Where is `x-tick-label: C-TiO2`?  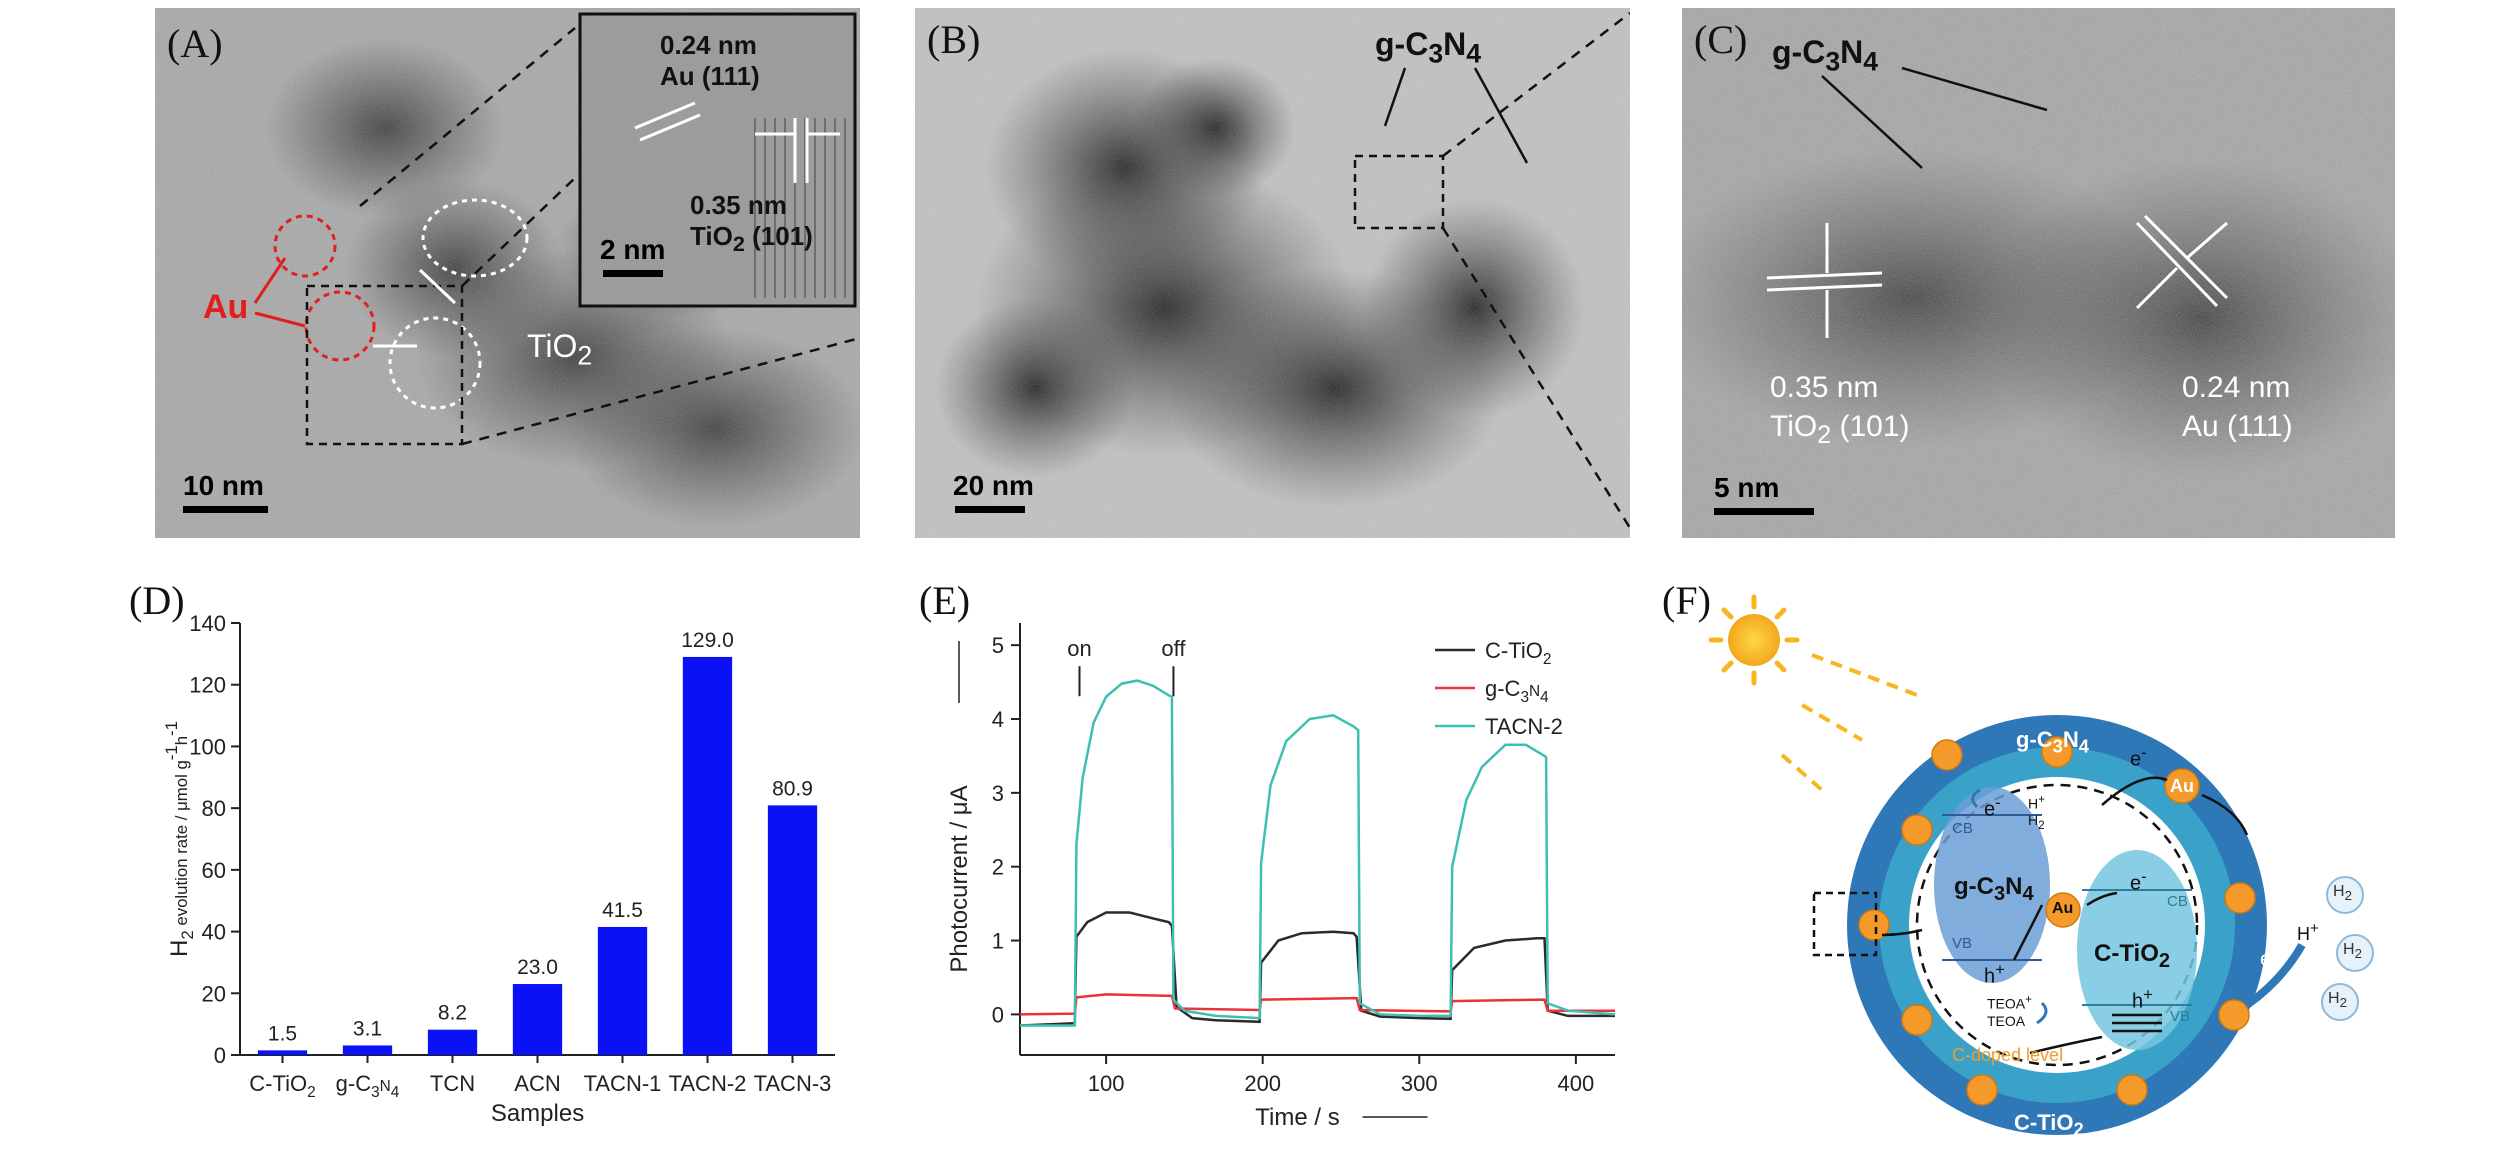 x-tick-label: C-TiO2 is located at coordinates (282, 1086).